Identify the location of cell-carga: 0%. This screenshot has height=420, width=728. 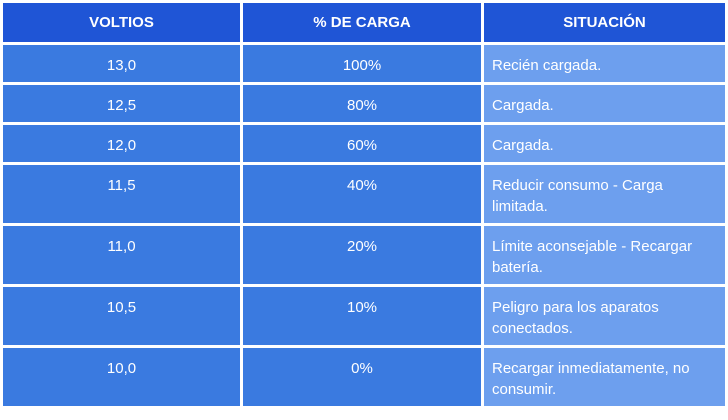
(362, 377).